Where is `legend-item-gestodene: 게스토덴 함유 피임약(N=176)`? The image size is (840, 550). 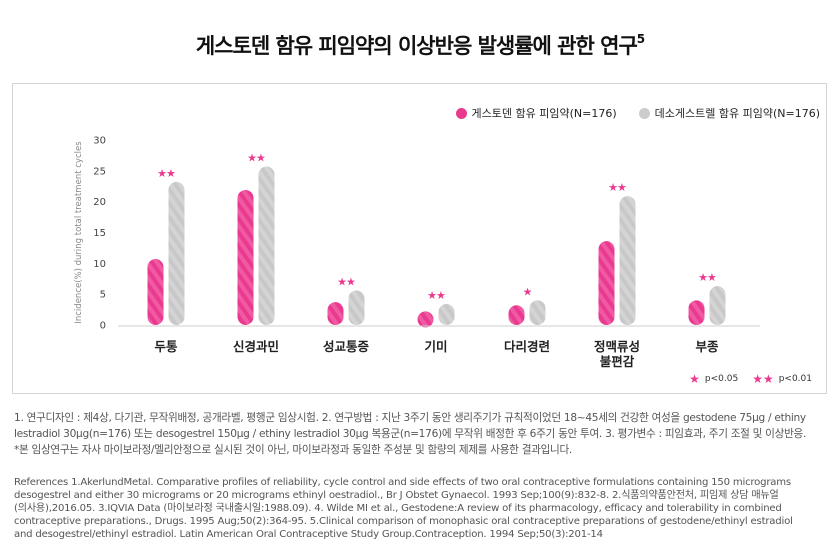 legend-item-gestodene: 게스토덴 함유 피임약(N=176) is located at coordinates (536, 113).